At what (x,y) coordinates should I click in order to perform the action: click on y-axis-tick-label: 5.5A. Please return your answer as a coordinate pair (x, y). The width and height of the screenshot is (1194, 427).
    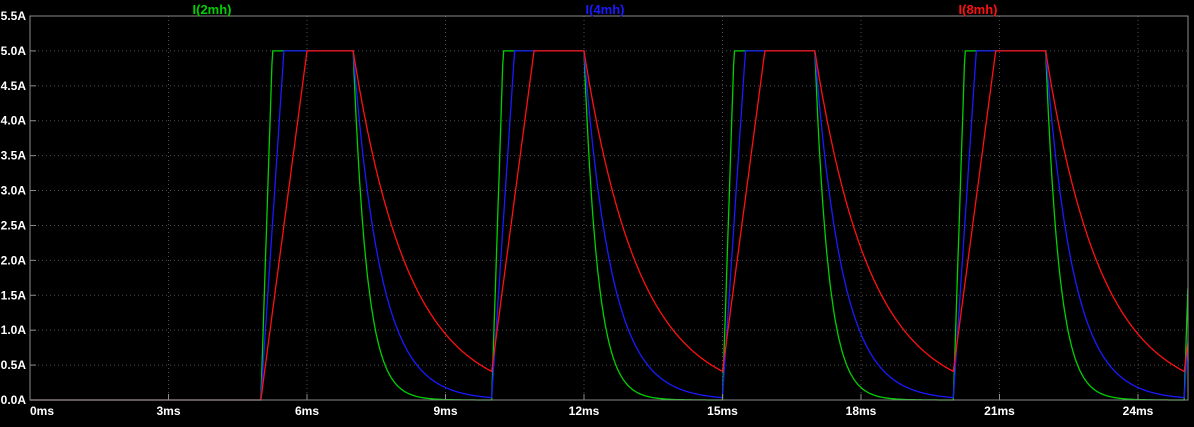
    Looking at the image, I should click on (14, 16).